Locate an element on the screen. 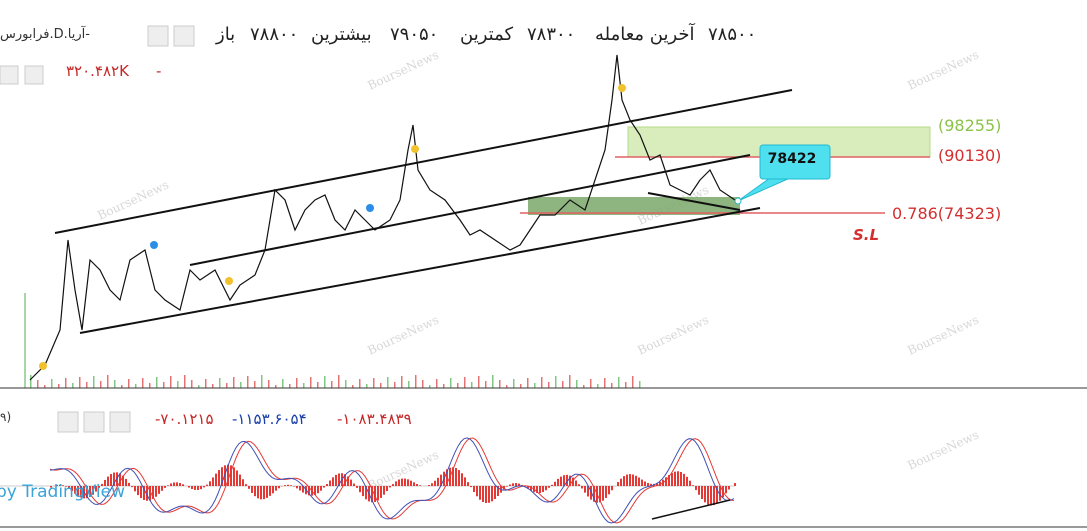 Image resolution: width=1087 pixels, height=531 pixels. macd-line is located at coordinates (392, 480).